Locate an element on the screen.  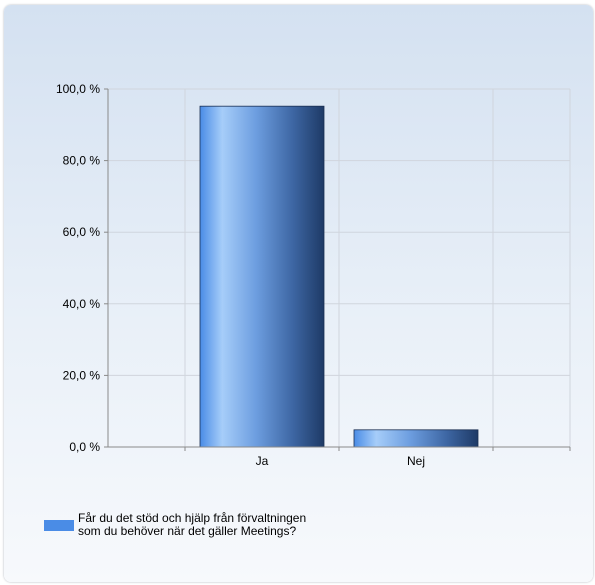
bar-nej is located at coordinates (416, 438).